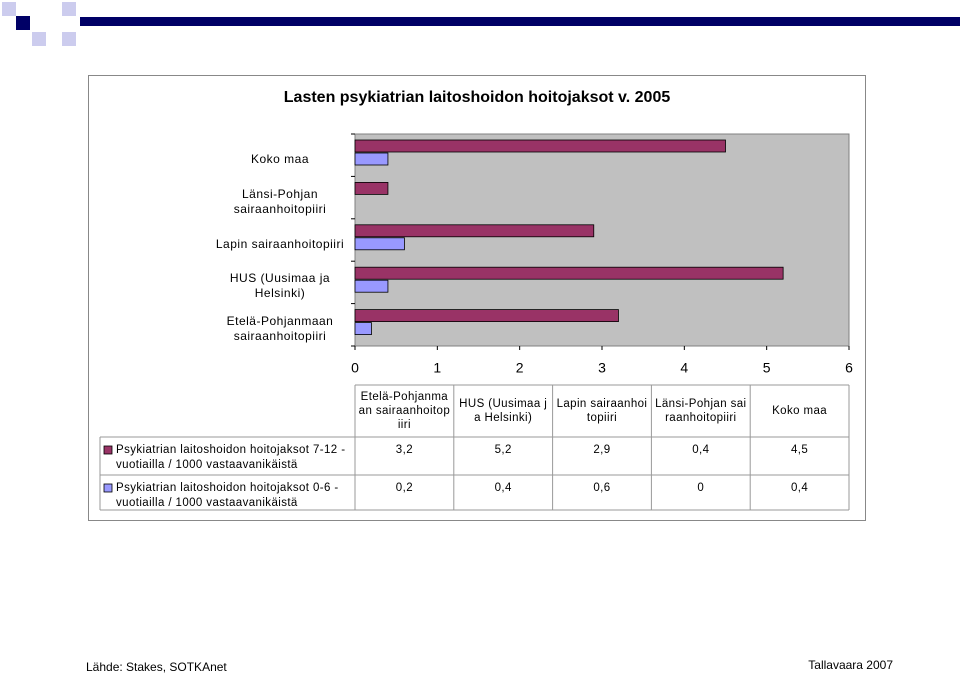 This screenshot has height=676, width=960. I want to click on table-value: 3,2, so click(404, 450).